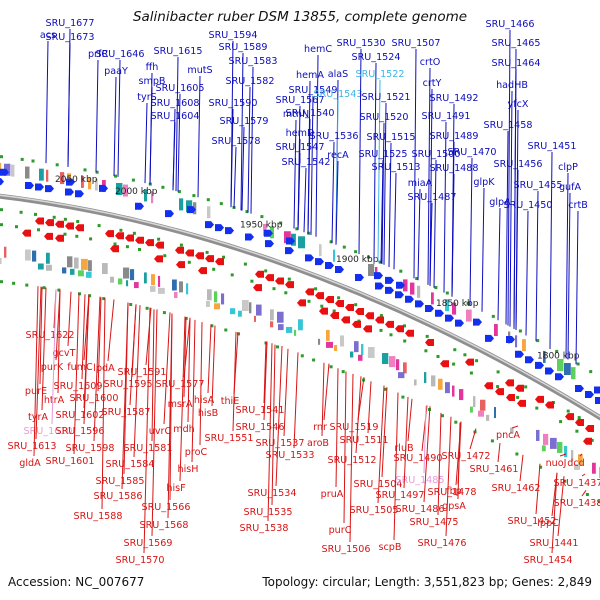 This screenshot has width=600, height=600. What do you see at coordinates (178, 51) in the screenshot?
I see `gene-label-top: SRU_1615` at bounding box center [178, 51].